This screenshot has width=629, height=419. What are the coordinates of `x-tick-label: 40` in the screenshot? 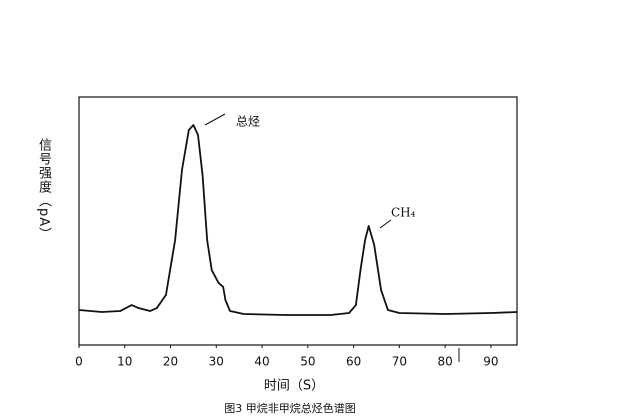 It's located at (261, 362).